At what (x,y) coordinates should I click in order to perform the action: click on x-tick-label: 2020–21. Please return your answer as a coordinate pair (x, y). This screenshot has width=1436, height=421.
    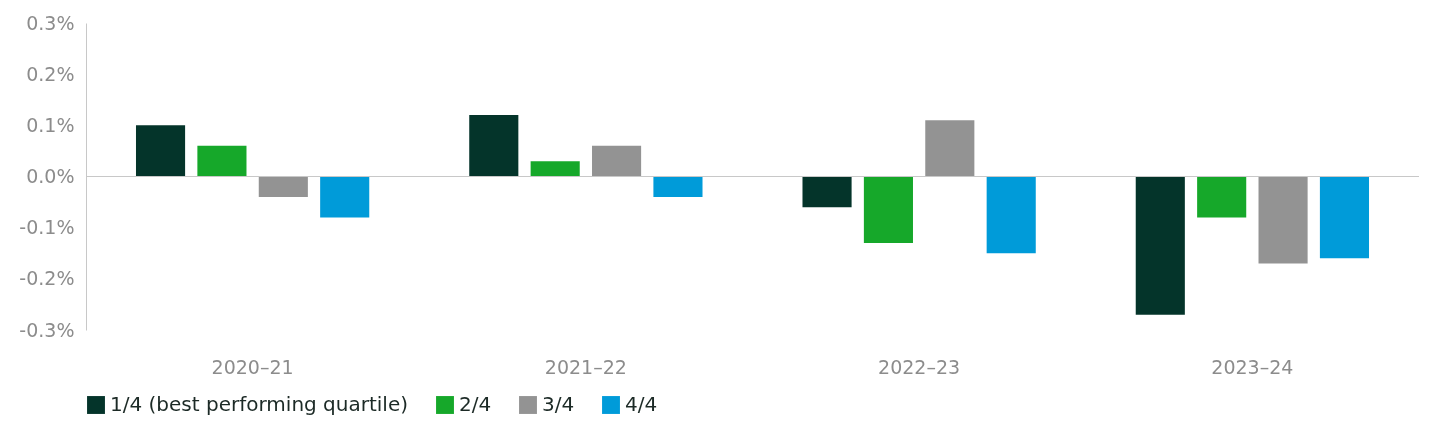
    Looking at the image, I should click on (252, 366).